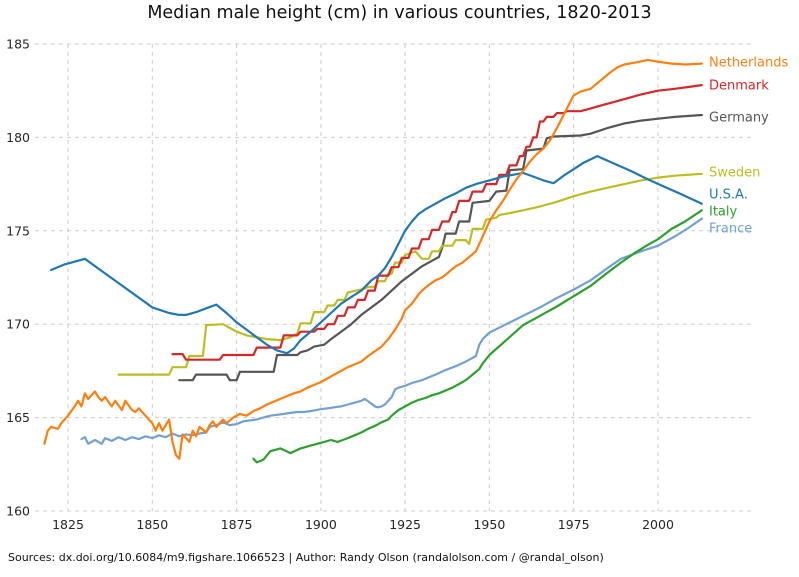  What do you see at coordinates (739, 86) in the screenshot?
I see `series-label-denmark: Denmark` at bounding box center [739, 86].